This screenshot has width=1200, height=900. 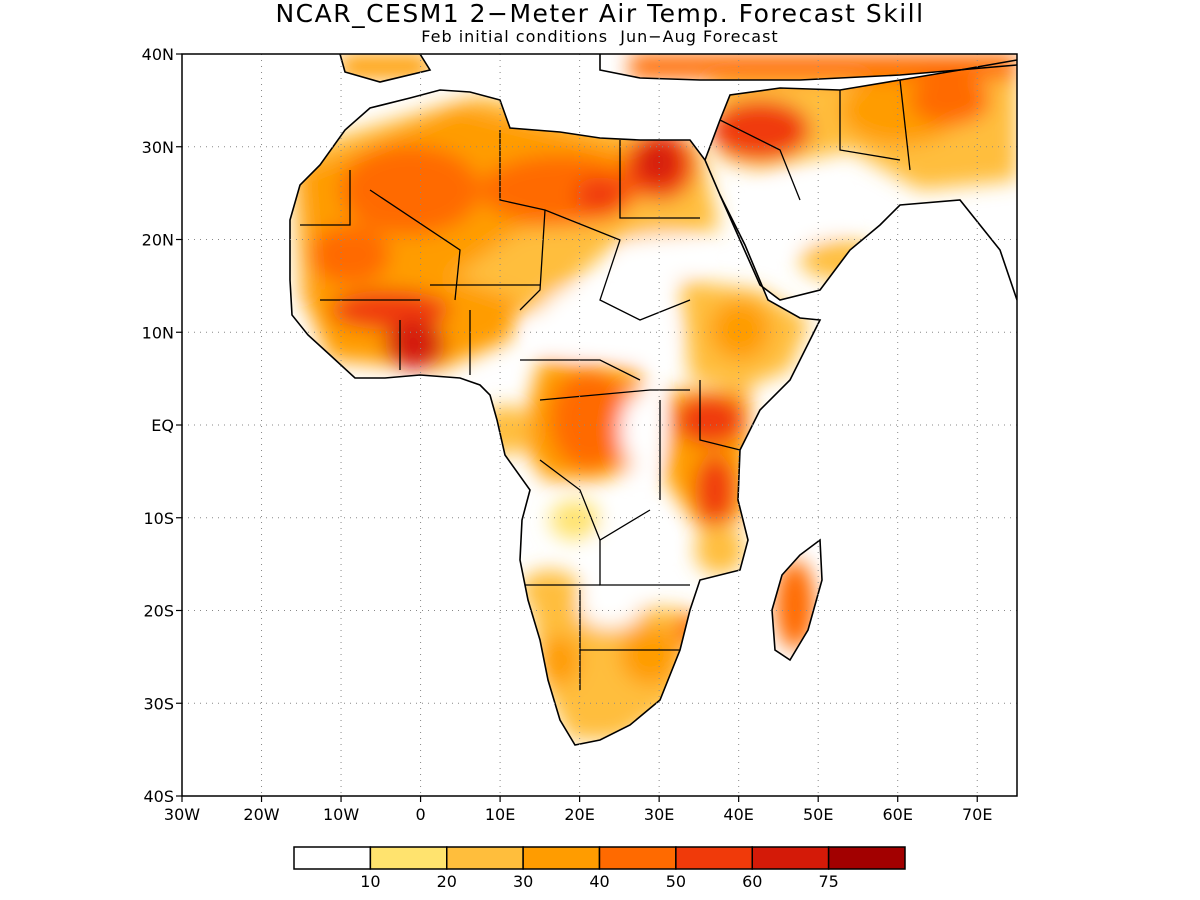 What do you see at coordinates (370, 881) in the screenshot?
I see `colorbar-label: 10` at bounding box center [370, 881].